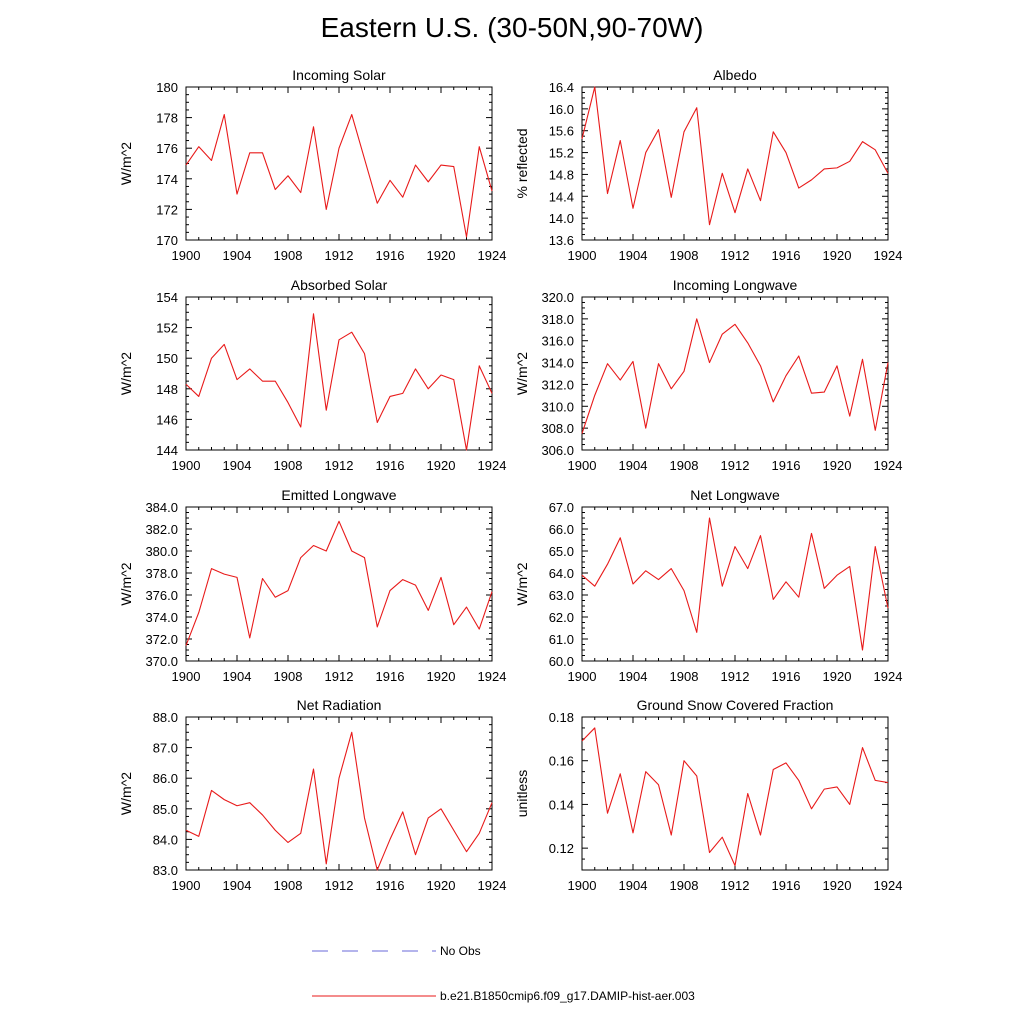 This screenshot has width=1024, height=1024. What do you see at coordinates (167, 179) in the screenshot?
I see `y-tick-label: 174` at bounding box center [167, 179].